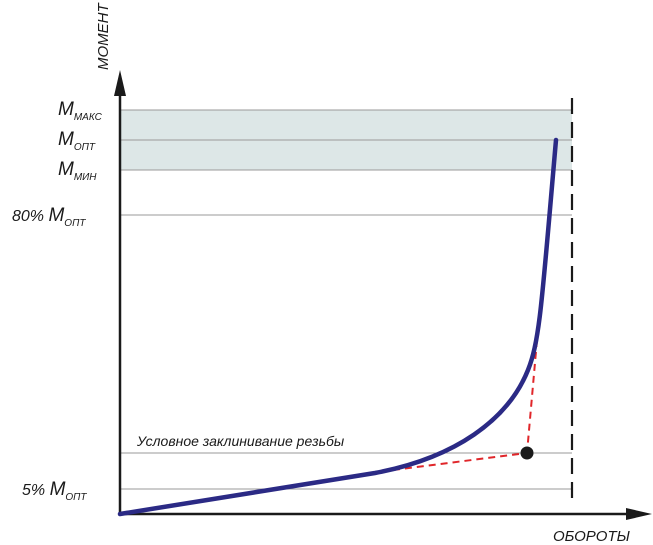  What do you see at coordinates (639, 514) in the screenshot?
I see `x-axis-arrow-icon` at bounding box center [639, 514].